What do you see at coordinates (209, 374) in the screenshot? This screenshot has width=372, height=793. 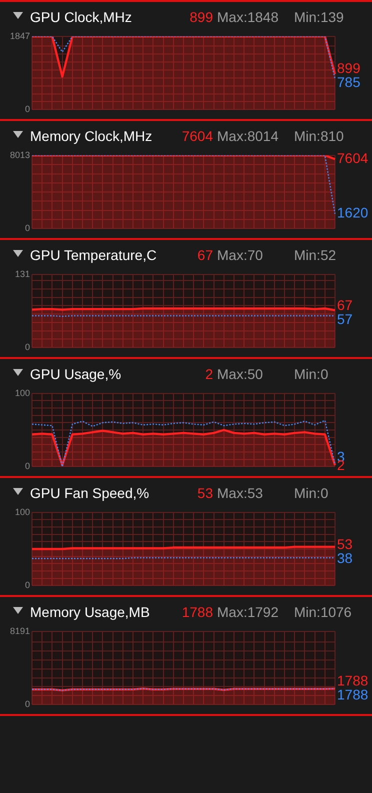 I see `text: 2` at bounding box center [209, 374].